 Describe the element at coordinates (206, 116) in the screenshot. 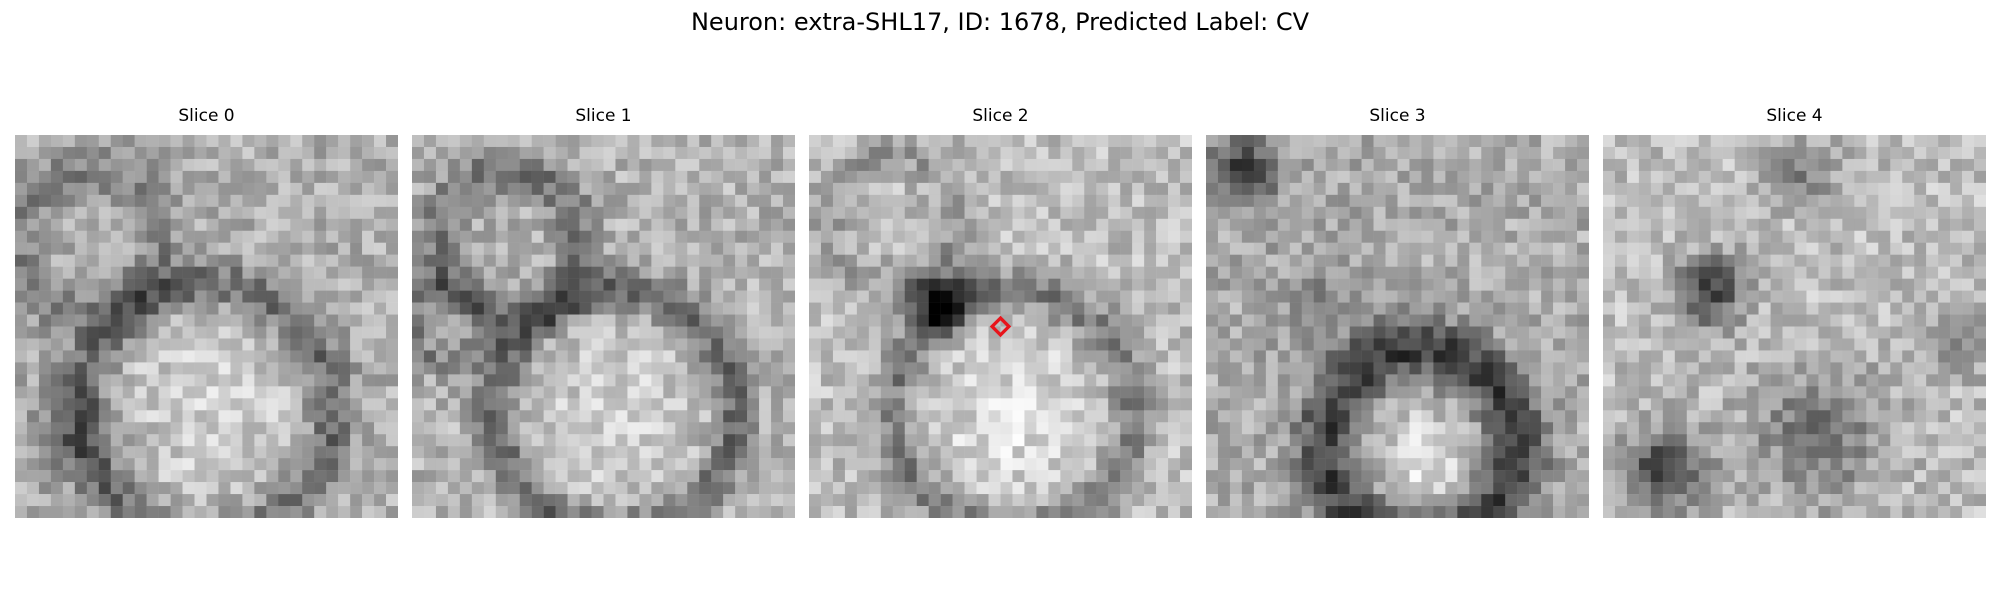

I see `slice-title-0: Slice 0` at that location.